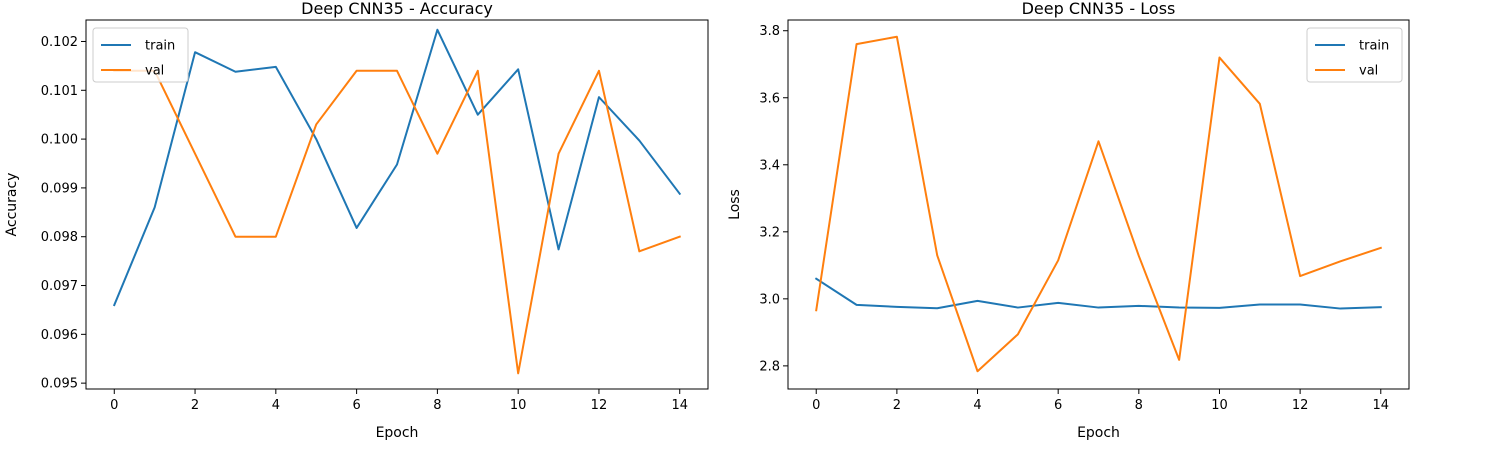  Describe the element at coordinates (769, 31) in the screenshot. I see `y-tick-label: 3.8` at that location.